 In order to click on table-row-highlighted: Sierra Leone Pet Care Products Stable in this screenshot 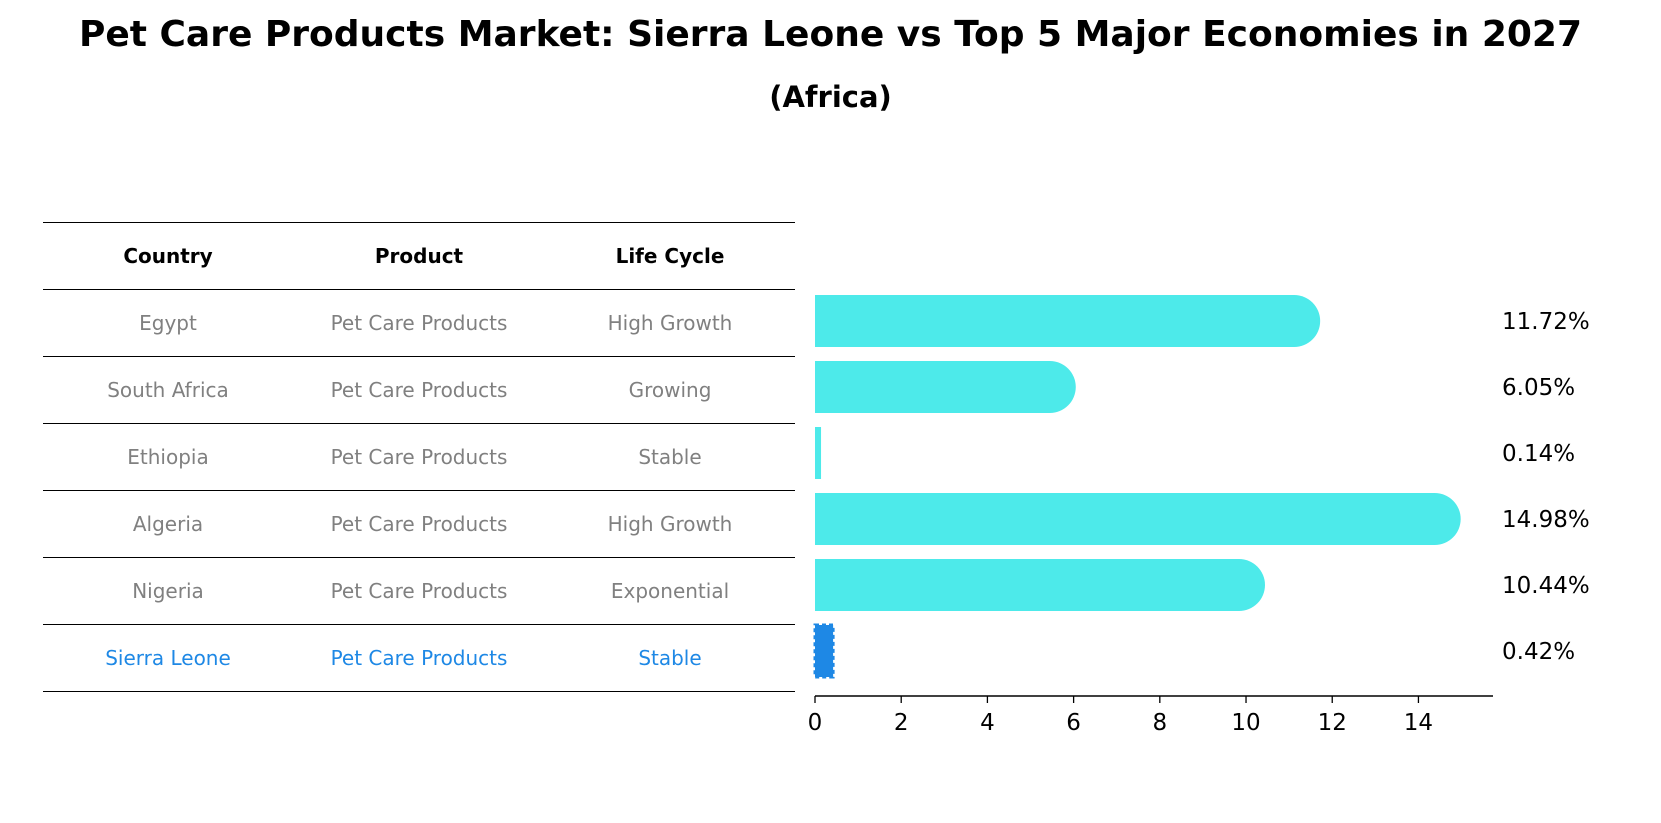, I will do `click(419, 658)`.